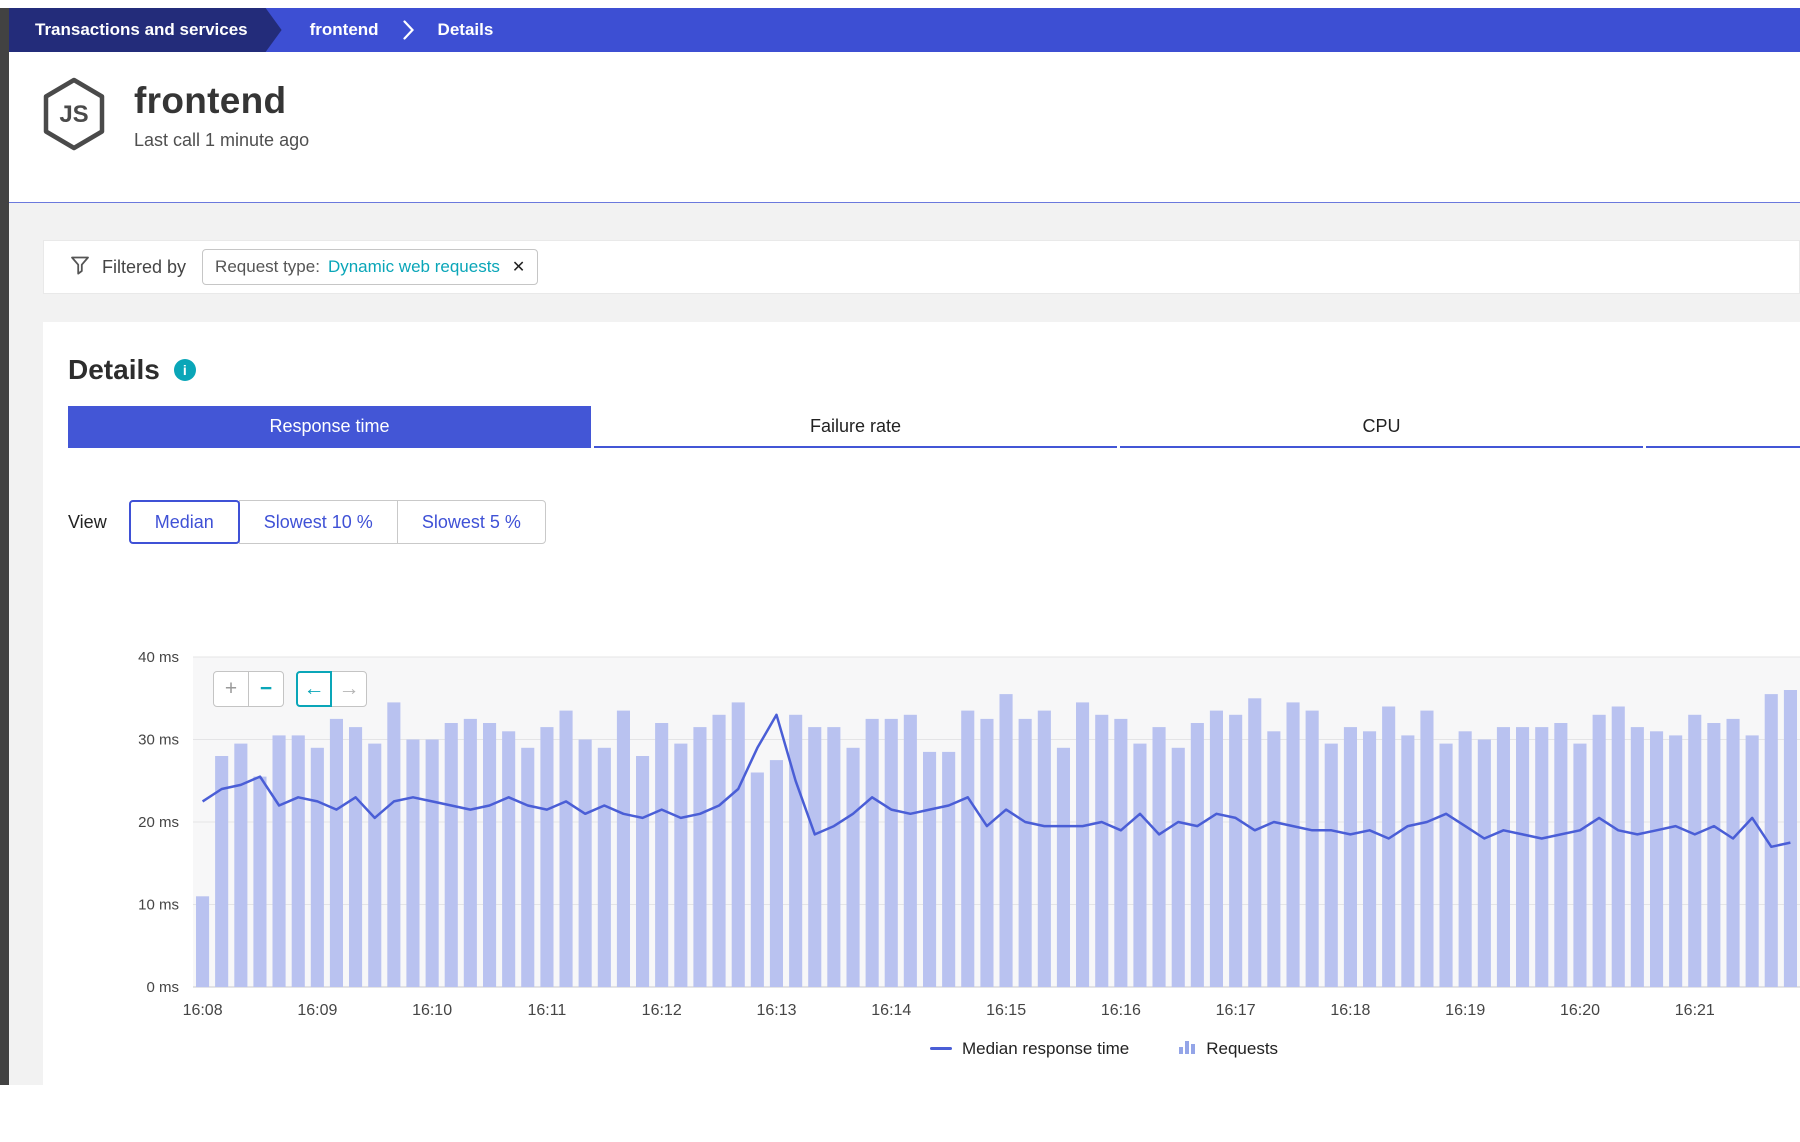 The height and width of the screenshot is (1142, 1800). Describe the element at coordinates (314, 689) in the screenshot. I see `pan-left-button: ←` at that location.